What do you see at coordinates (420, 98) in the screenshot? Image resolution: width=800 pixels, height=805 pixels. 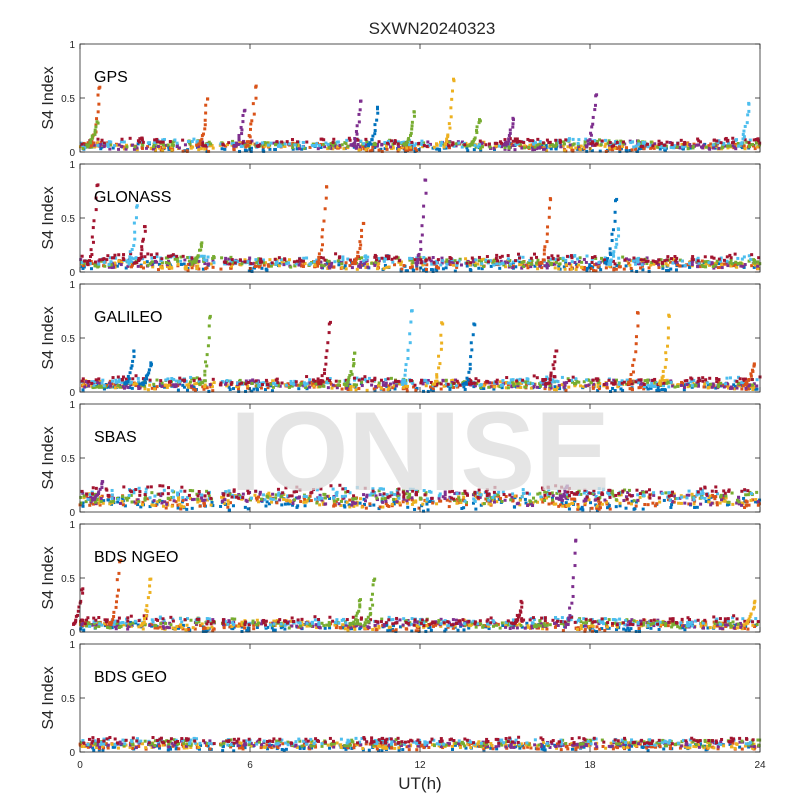 I see `panel-background` at bounding box center [420, 98].